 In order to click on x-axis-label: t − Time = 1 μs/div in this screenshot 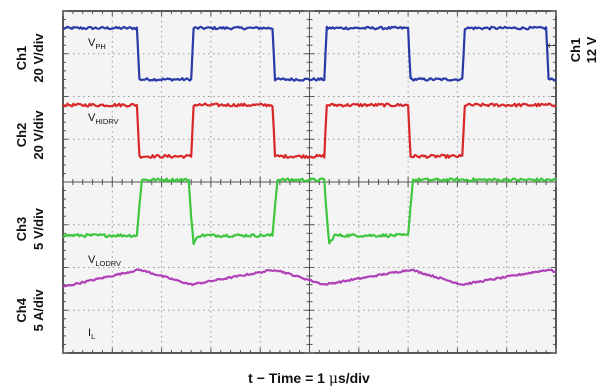, I will do `click(309, 378)`.